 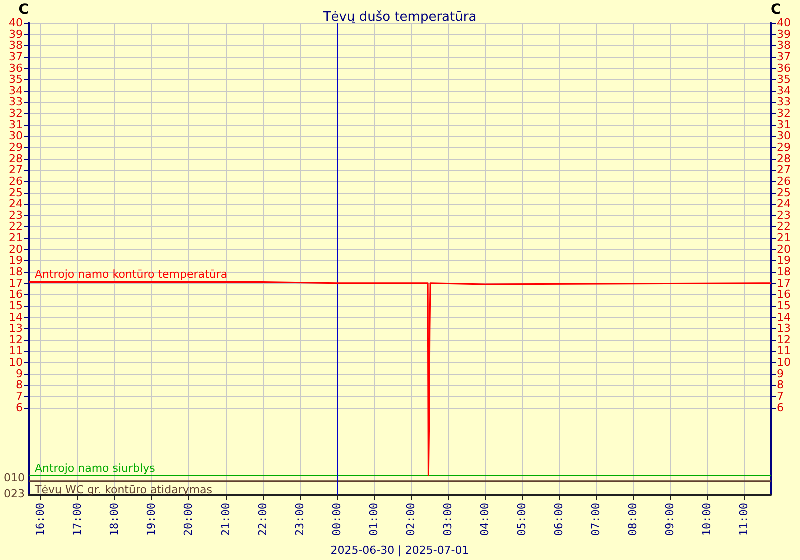 I want to click on series-label: Antrojo namo kontūro temperatūra, so click(x=131, y=275).